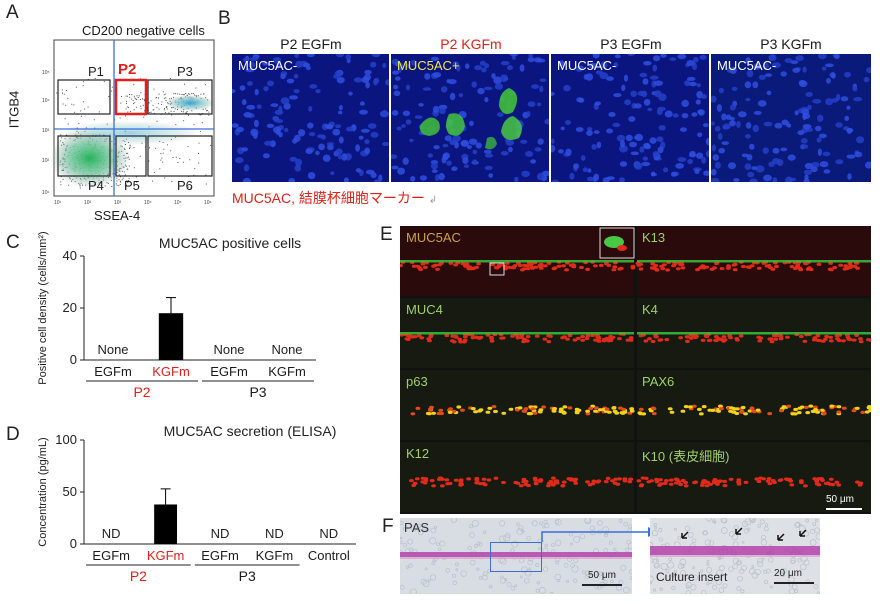 The width and height of the screenshot is (880, 603). I want to click on stain-label-k12: K12, so click(418, 453).